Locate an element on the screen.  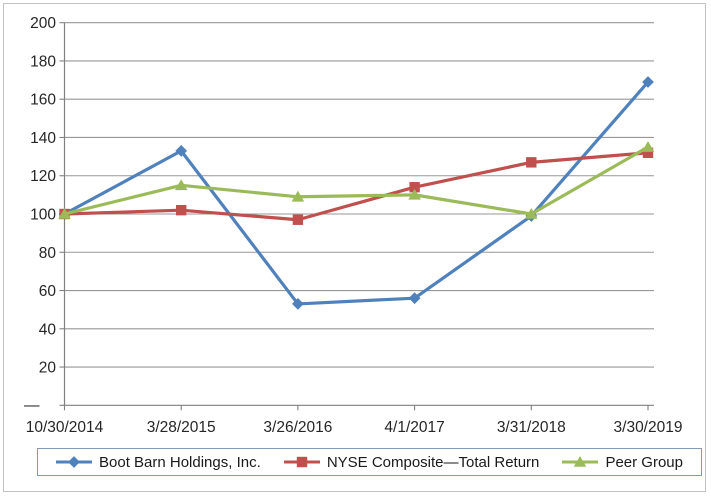
legend-item-2: Peer Group is located at coordinates (622, 462).